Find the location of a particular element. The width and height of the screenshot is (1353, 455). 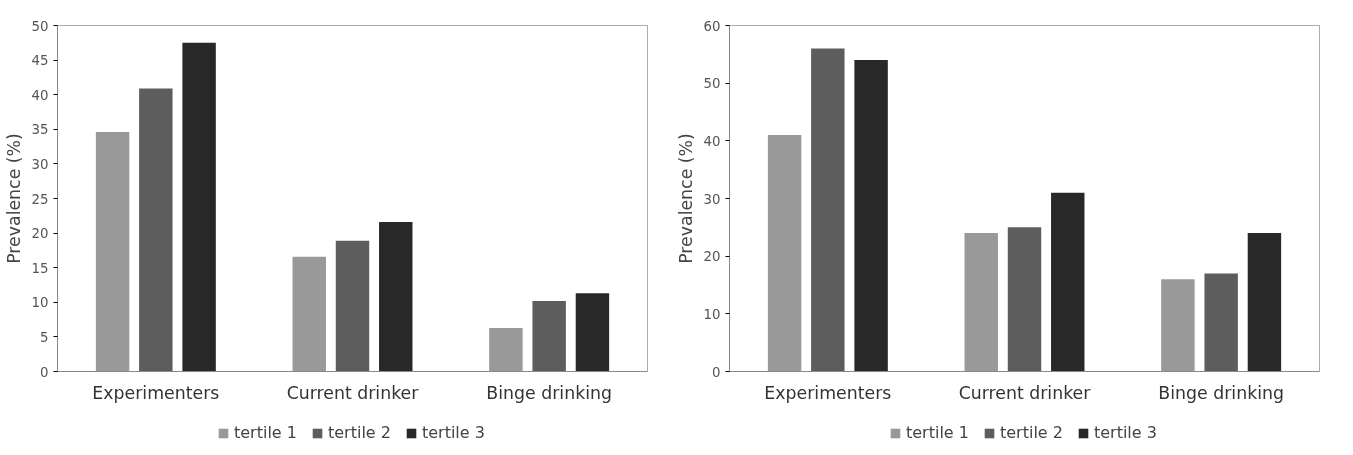

y-tick-label: 60 is located at coordinates (712, 26).